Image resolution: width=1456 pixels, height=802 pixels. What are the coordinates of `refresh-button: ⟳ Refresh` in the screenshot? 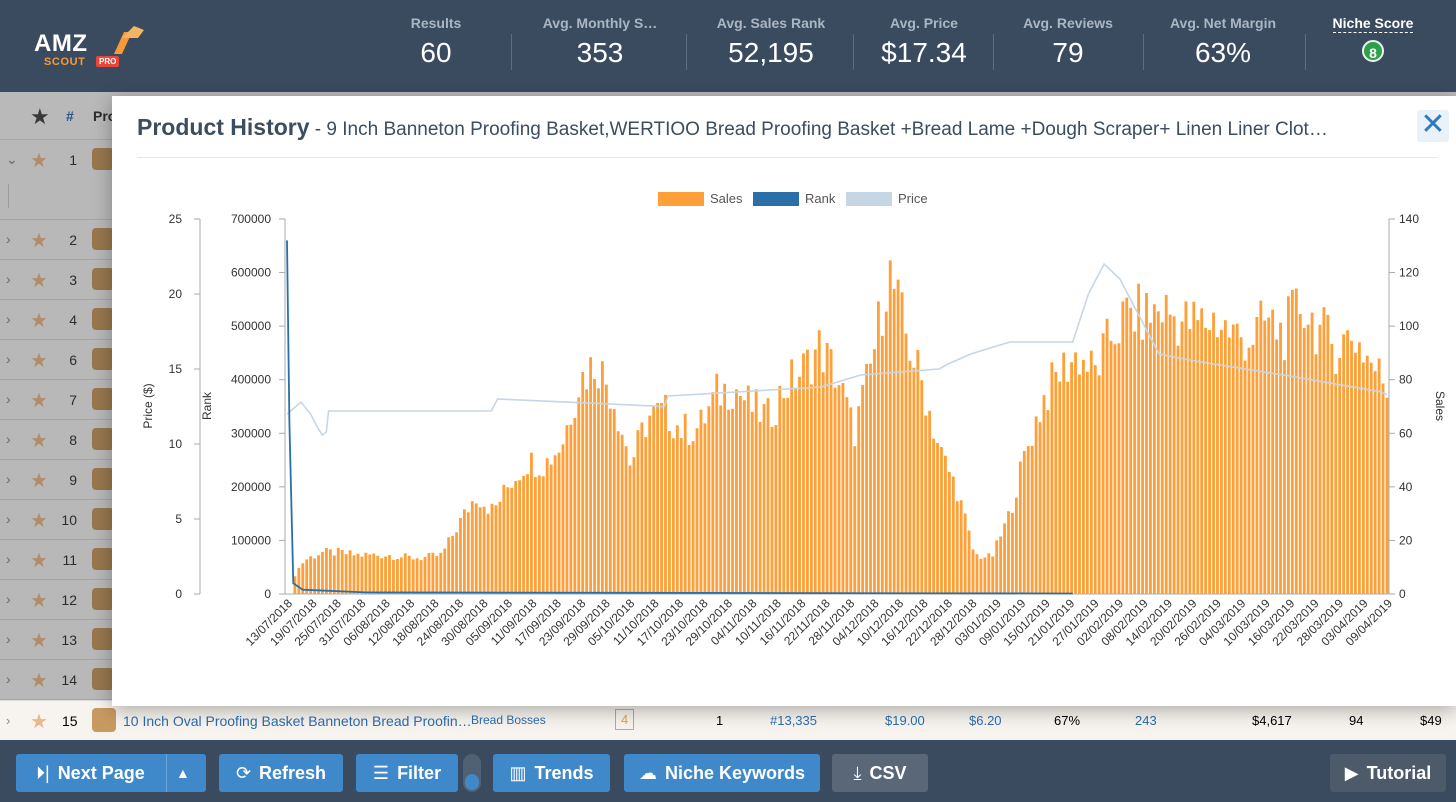 It's located at (281, 773).